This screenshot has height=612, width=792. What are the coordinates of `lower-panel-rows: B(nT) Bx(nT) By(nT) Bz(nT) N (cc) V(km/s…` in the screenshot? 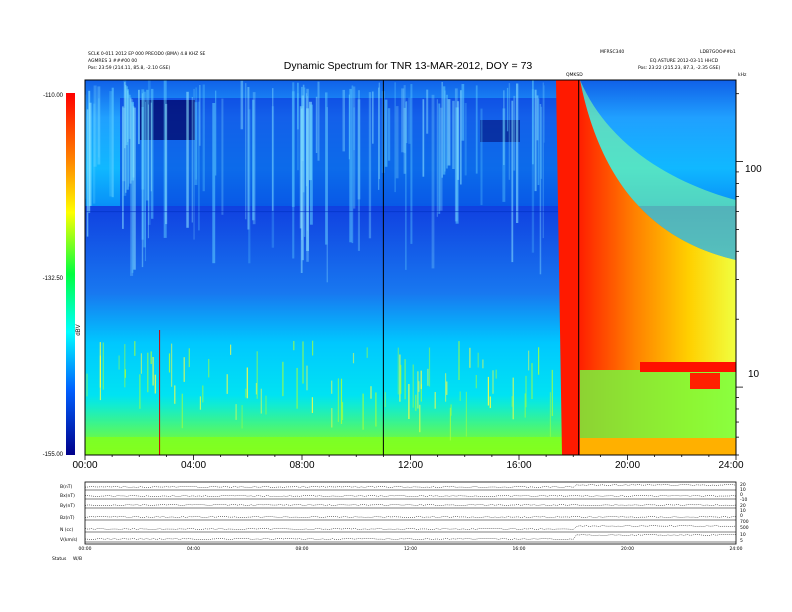 It's located at (69, 513).